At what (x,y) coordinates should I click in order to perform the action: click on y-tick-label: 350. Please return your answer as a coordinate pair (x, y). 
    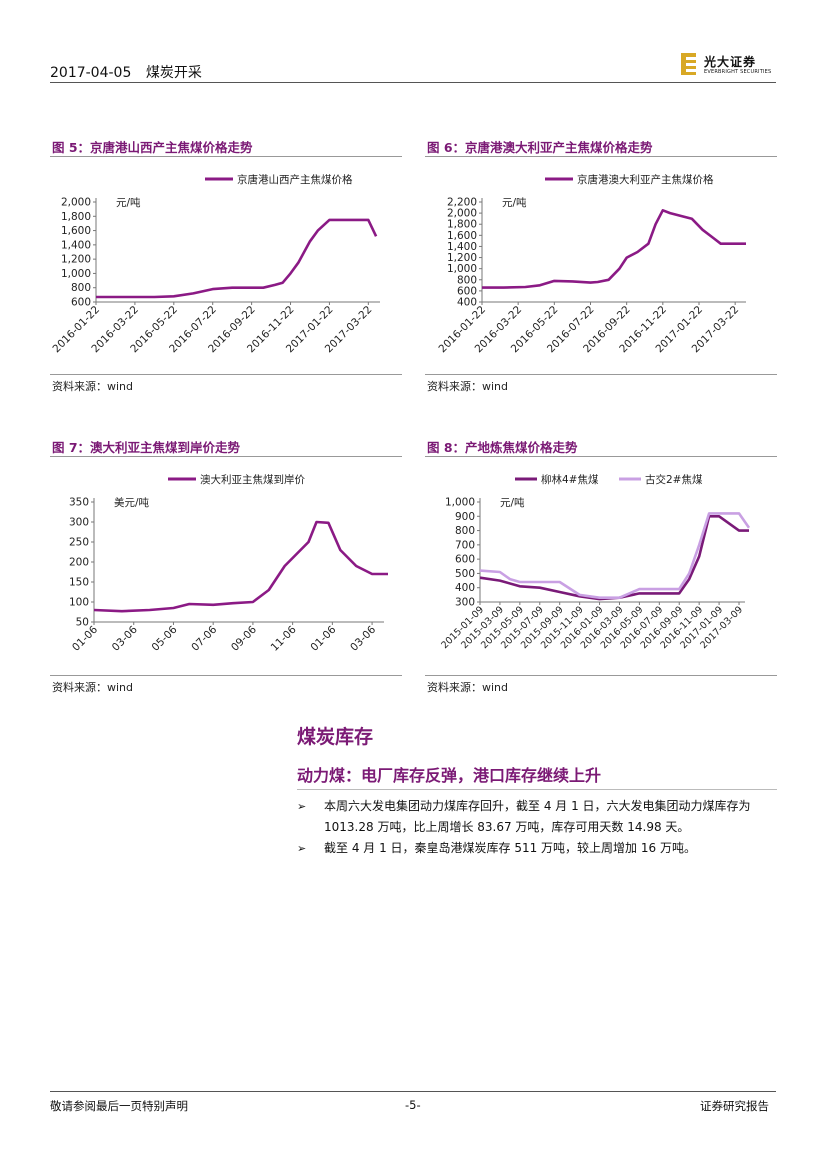
    Looking at the image, I should click on (79, 503).